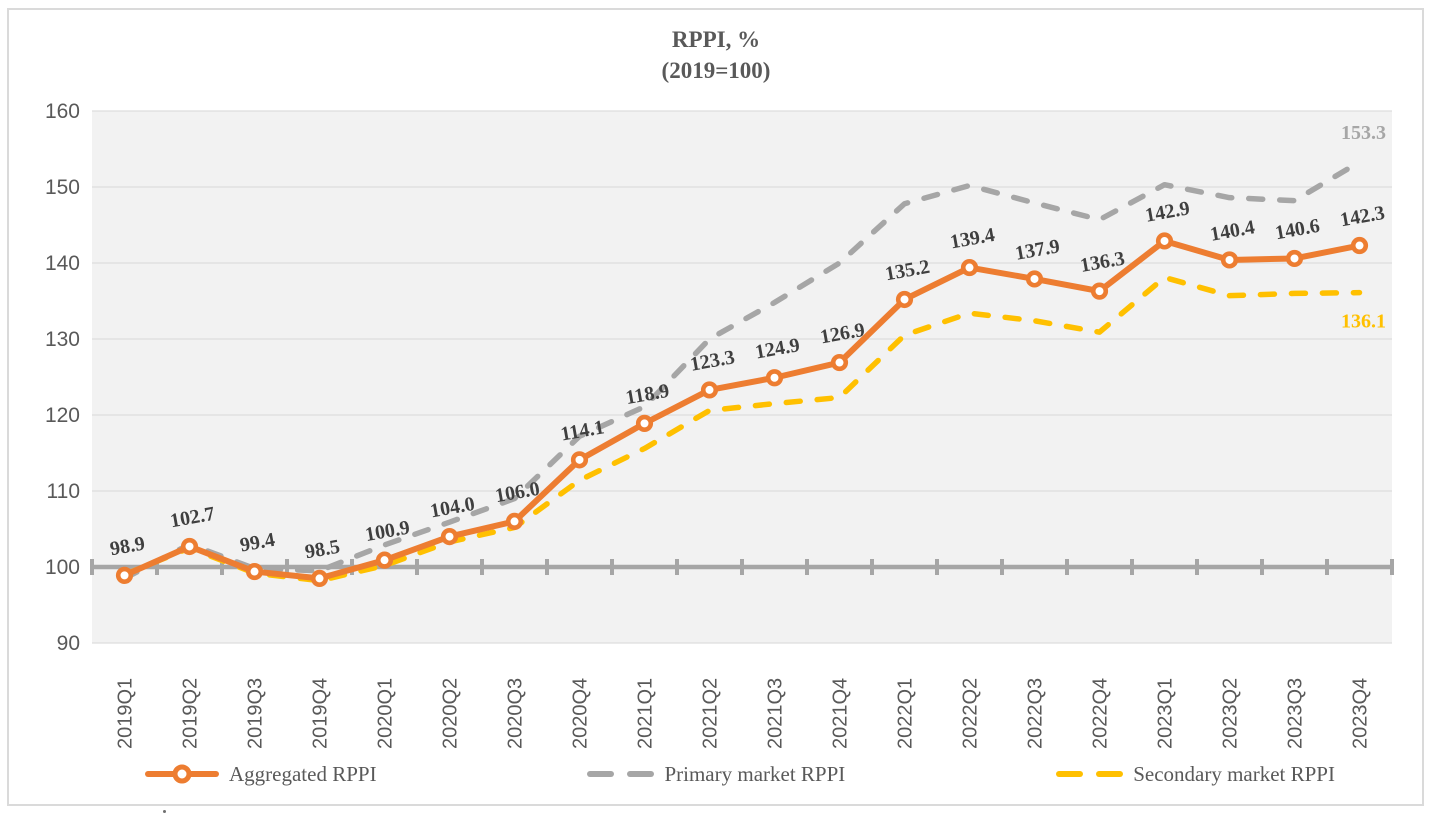 The height and width of the screenshot is (817, 1432). Describe the element at coordinates (646, 713) in the screenshot. I see `x-tick-label: 2021Q1` at that location.